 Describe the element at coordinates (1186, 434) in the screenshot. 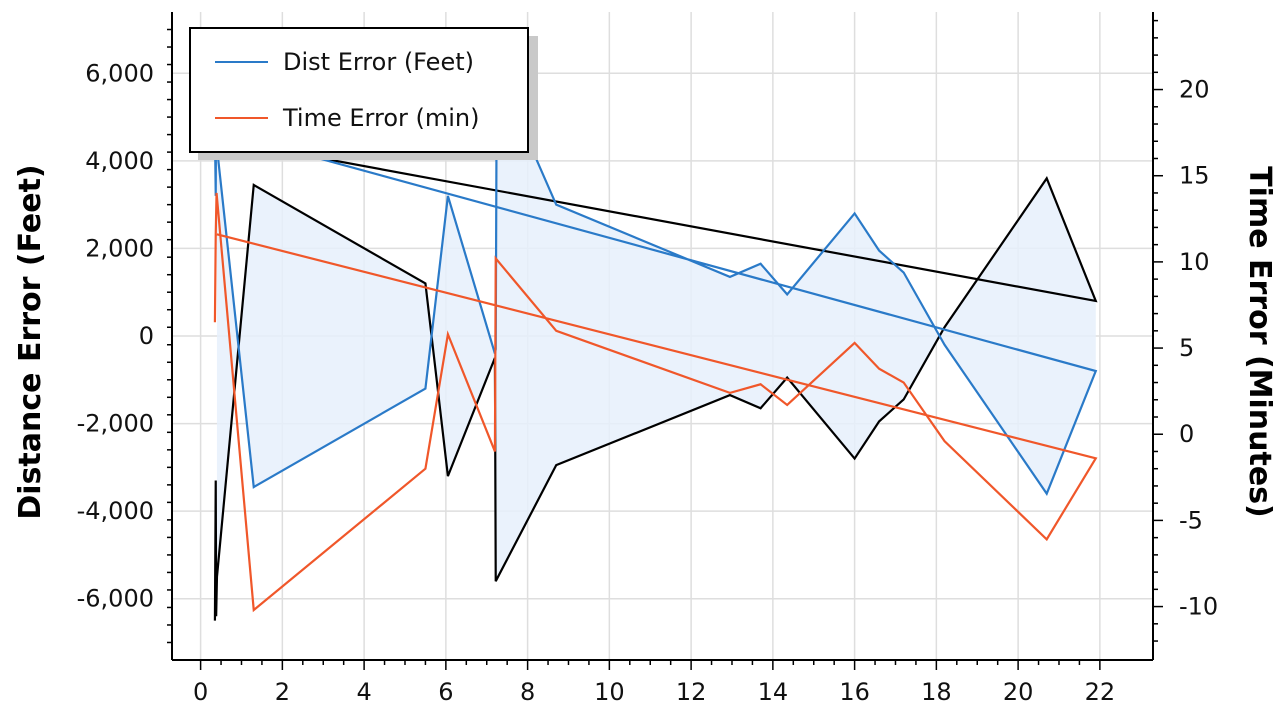

I see `y-right-tick-label: 0` at that location.